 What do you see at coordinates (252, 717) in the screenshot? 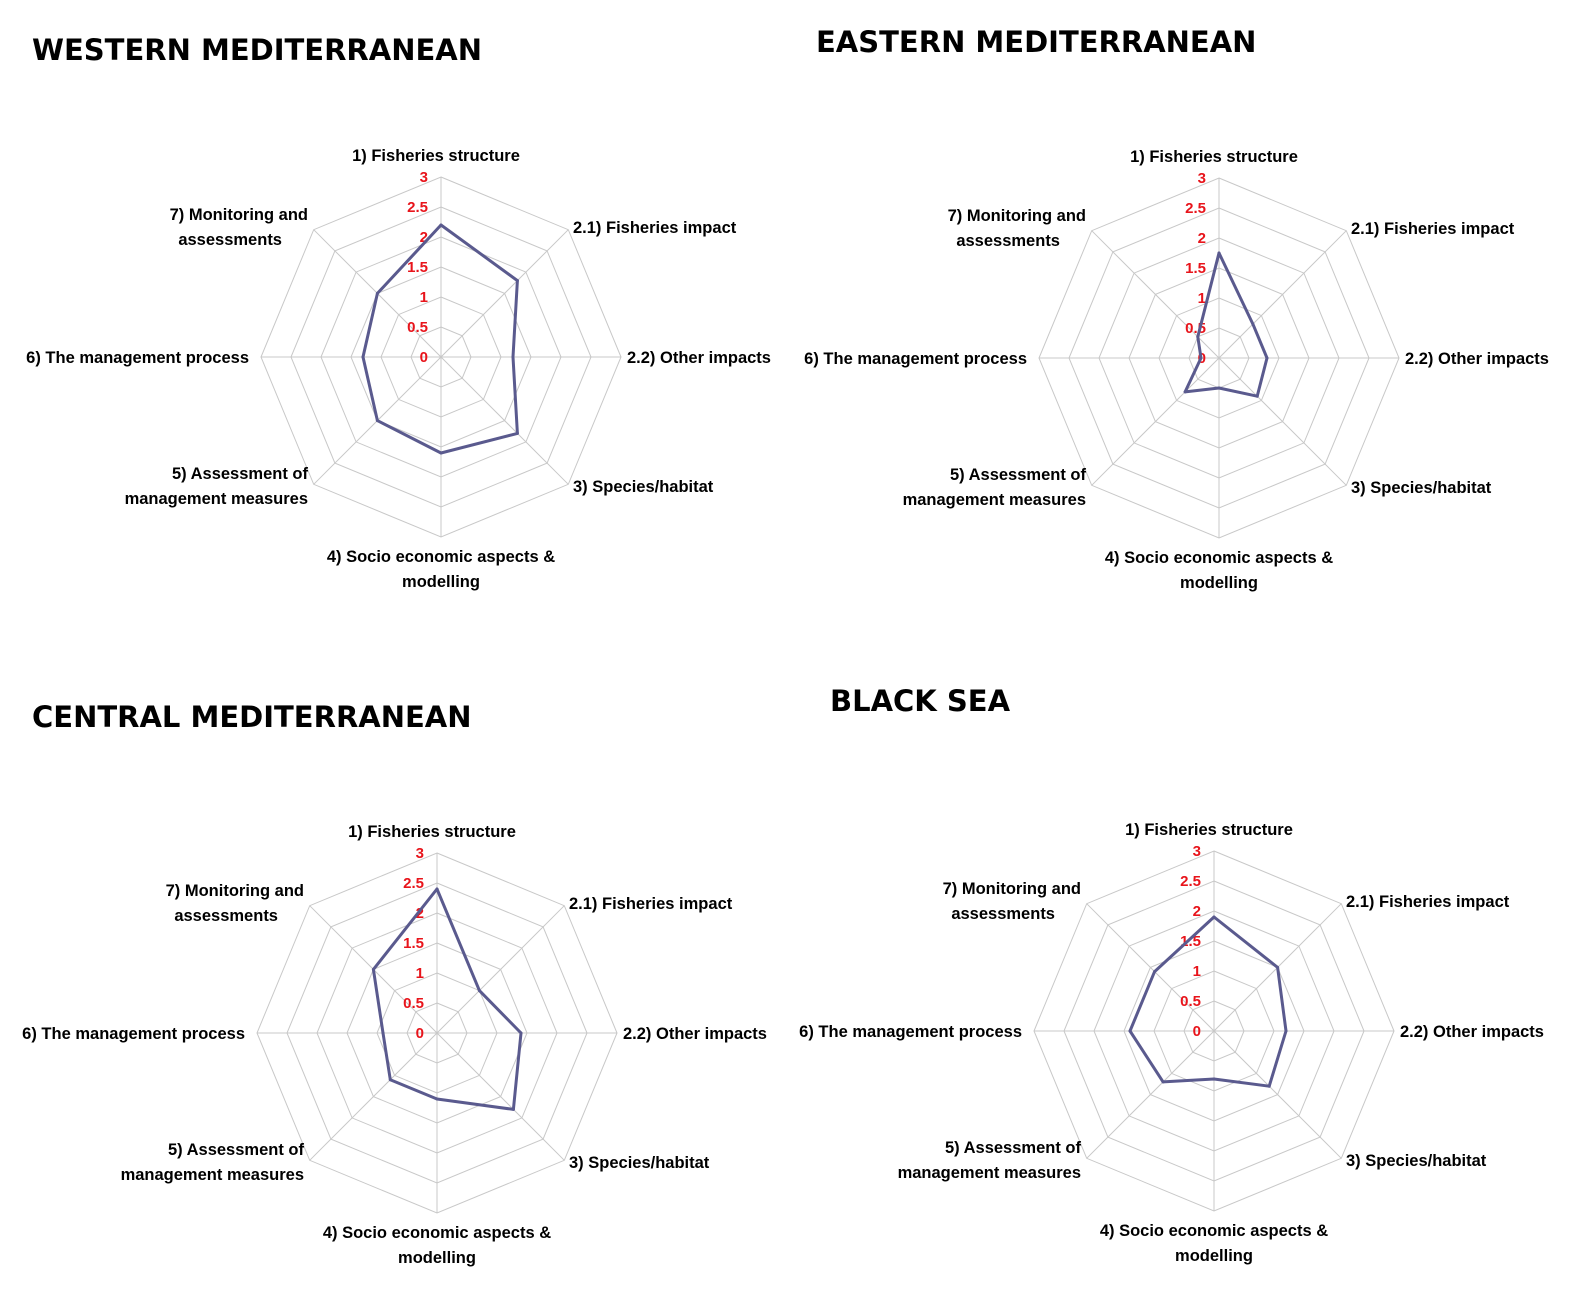
I see `panel-title: CENTRAL MEDITERRANEAN` at bounding box center [252, 717].